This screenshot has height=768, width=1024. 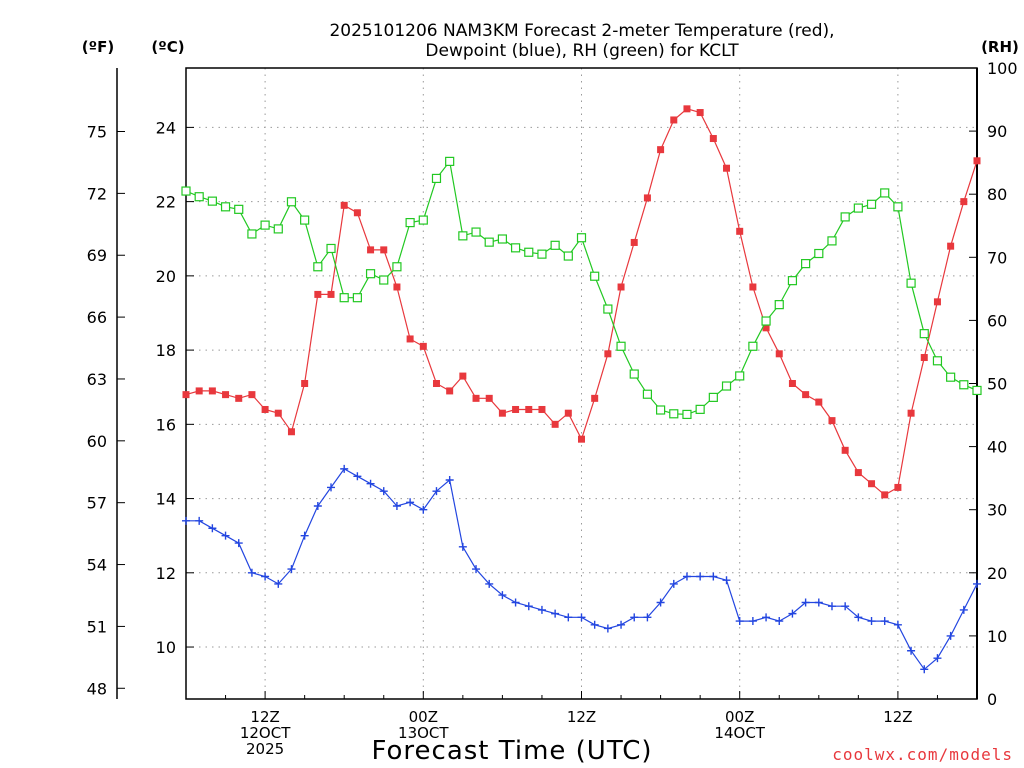 What do you see at coordinates (166, 202) in the screenshot?
I see `celsius-tick-label: 22` at bounding box center [166, 202].